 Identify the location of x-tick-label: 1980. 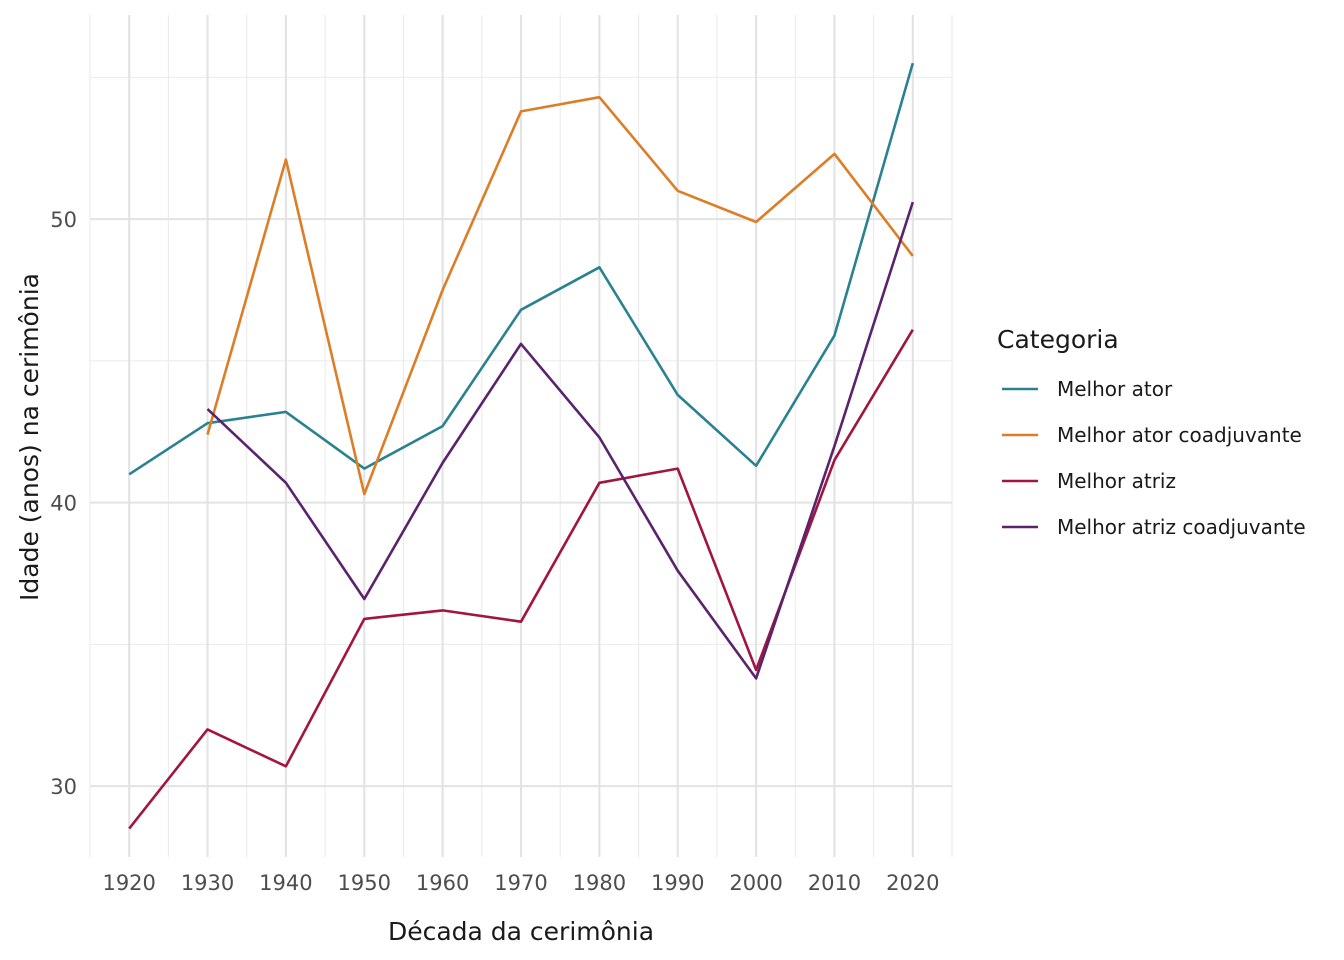
(599, 883).